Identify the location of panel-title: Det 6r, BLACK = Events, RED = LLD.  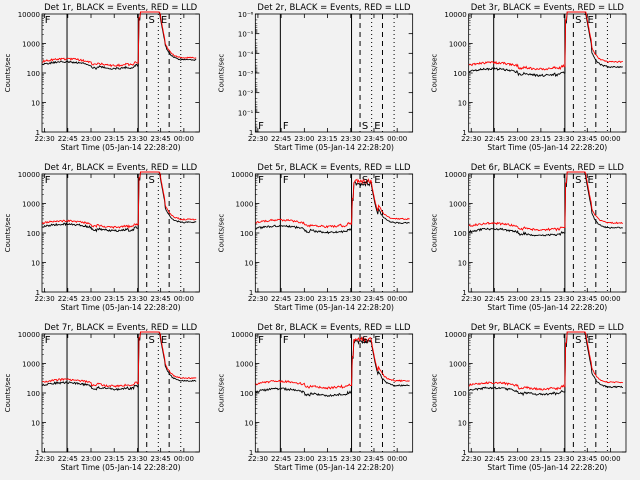
(548, 168).